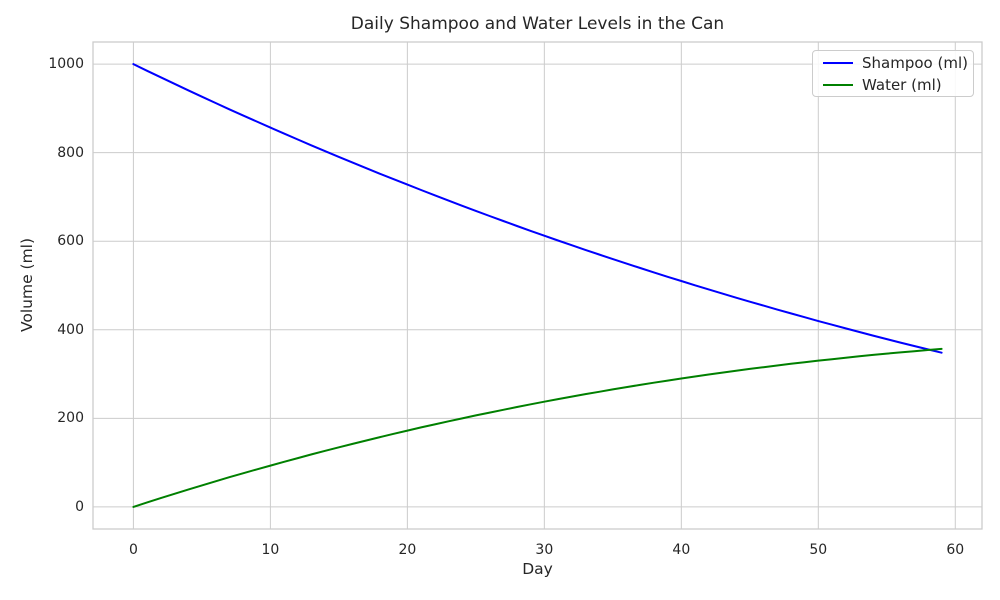 This screenshot has height=600, width=1000. What do you see at coordinates (902, 84) in the screenshot?
I see `legend-label-water: Water (ml)` at bounding box center [902, 84].